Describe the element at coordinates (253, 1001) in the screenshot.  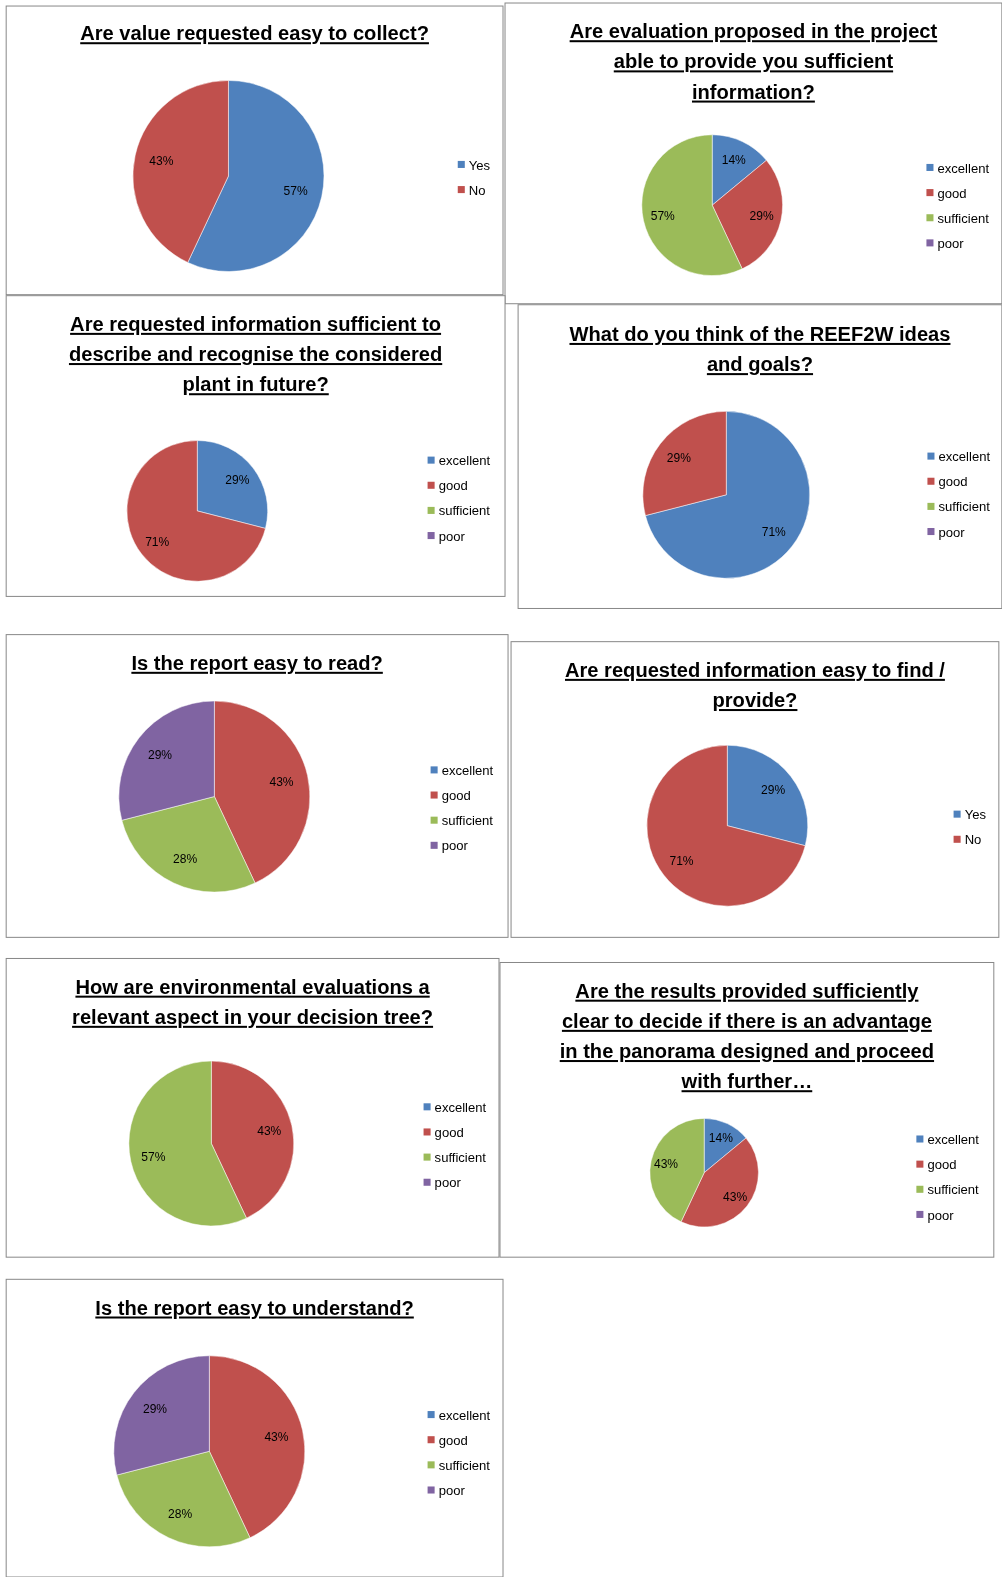
I see `chart-title: How are environmental evaluations a relevant aspect in your decision tree?` at that location.